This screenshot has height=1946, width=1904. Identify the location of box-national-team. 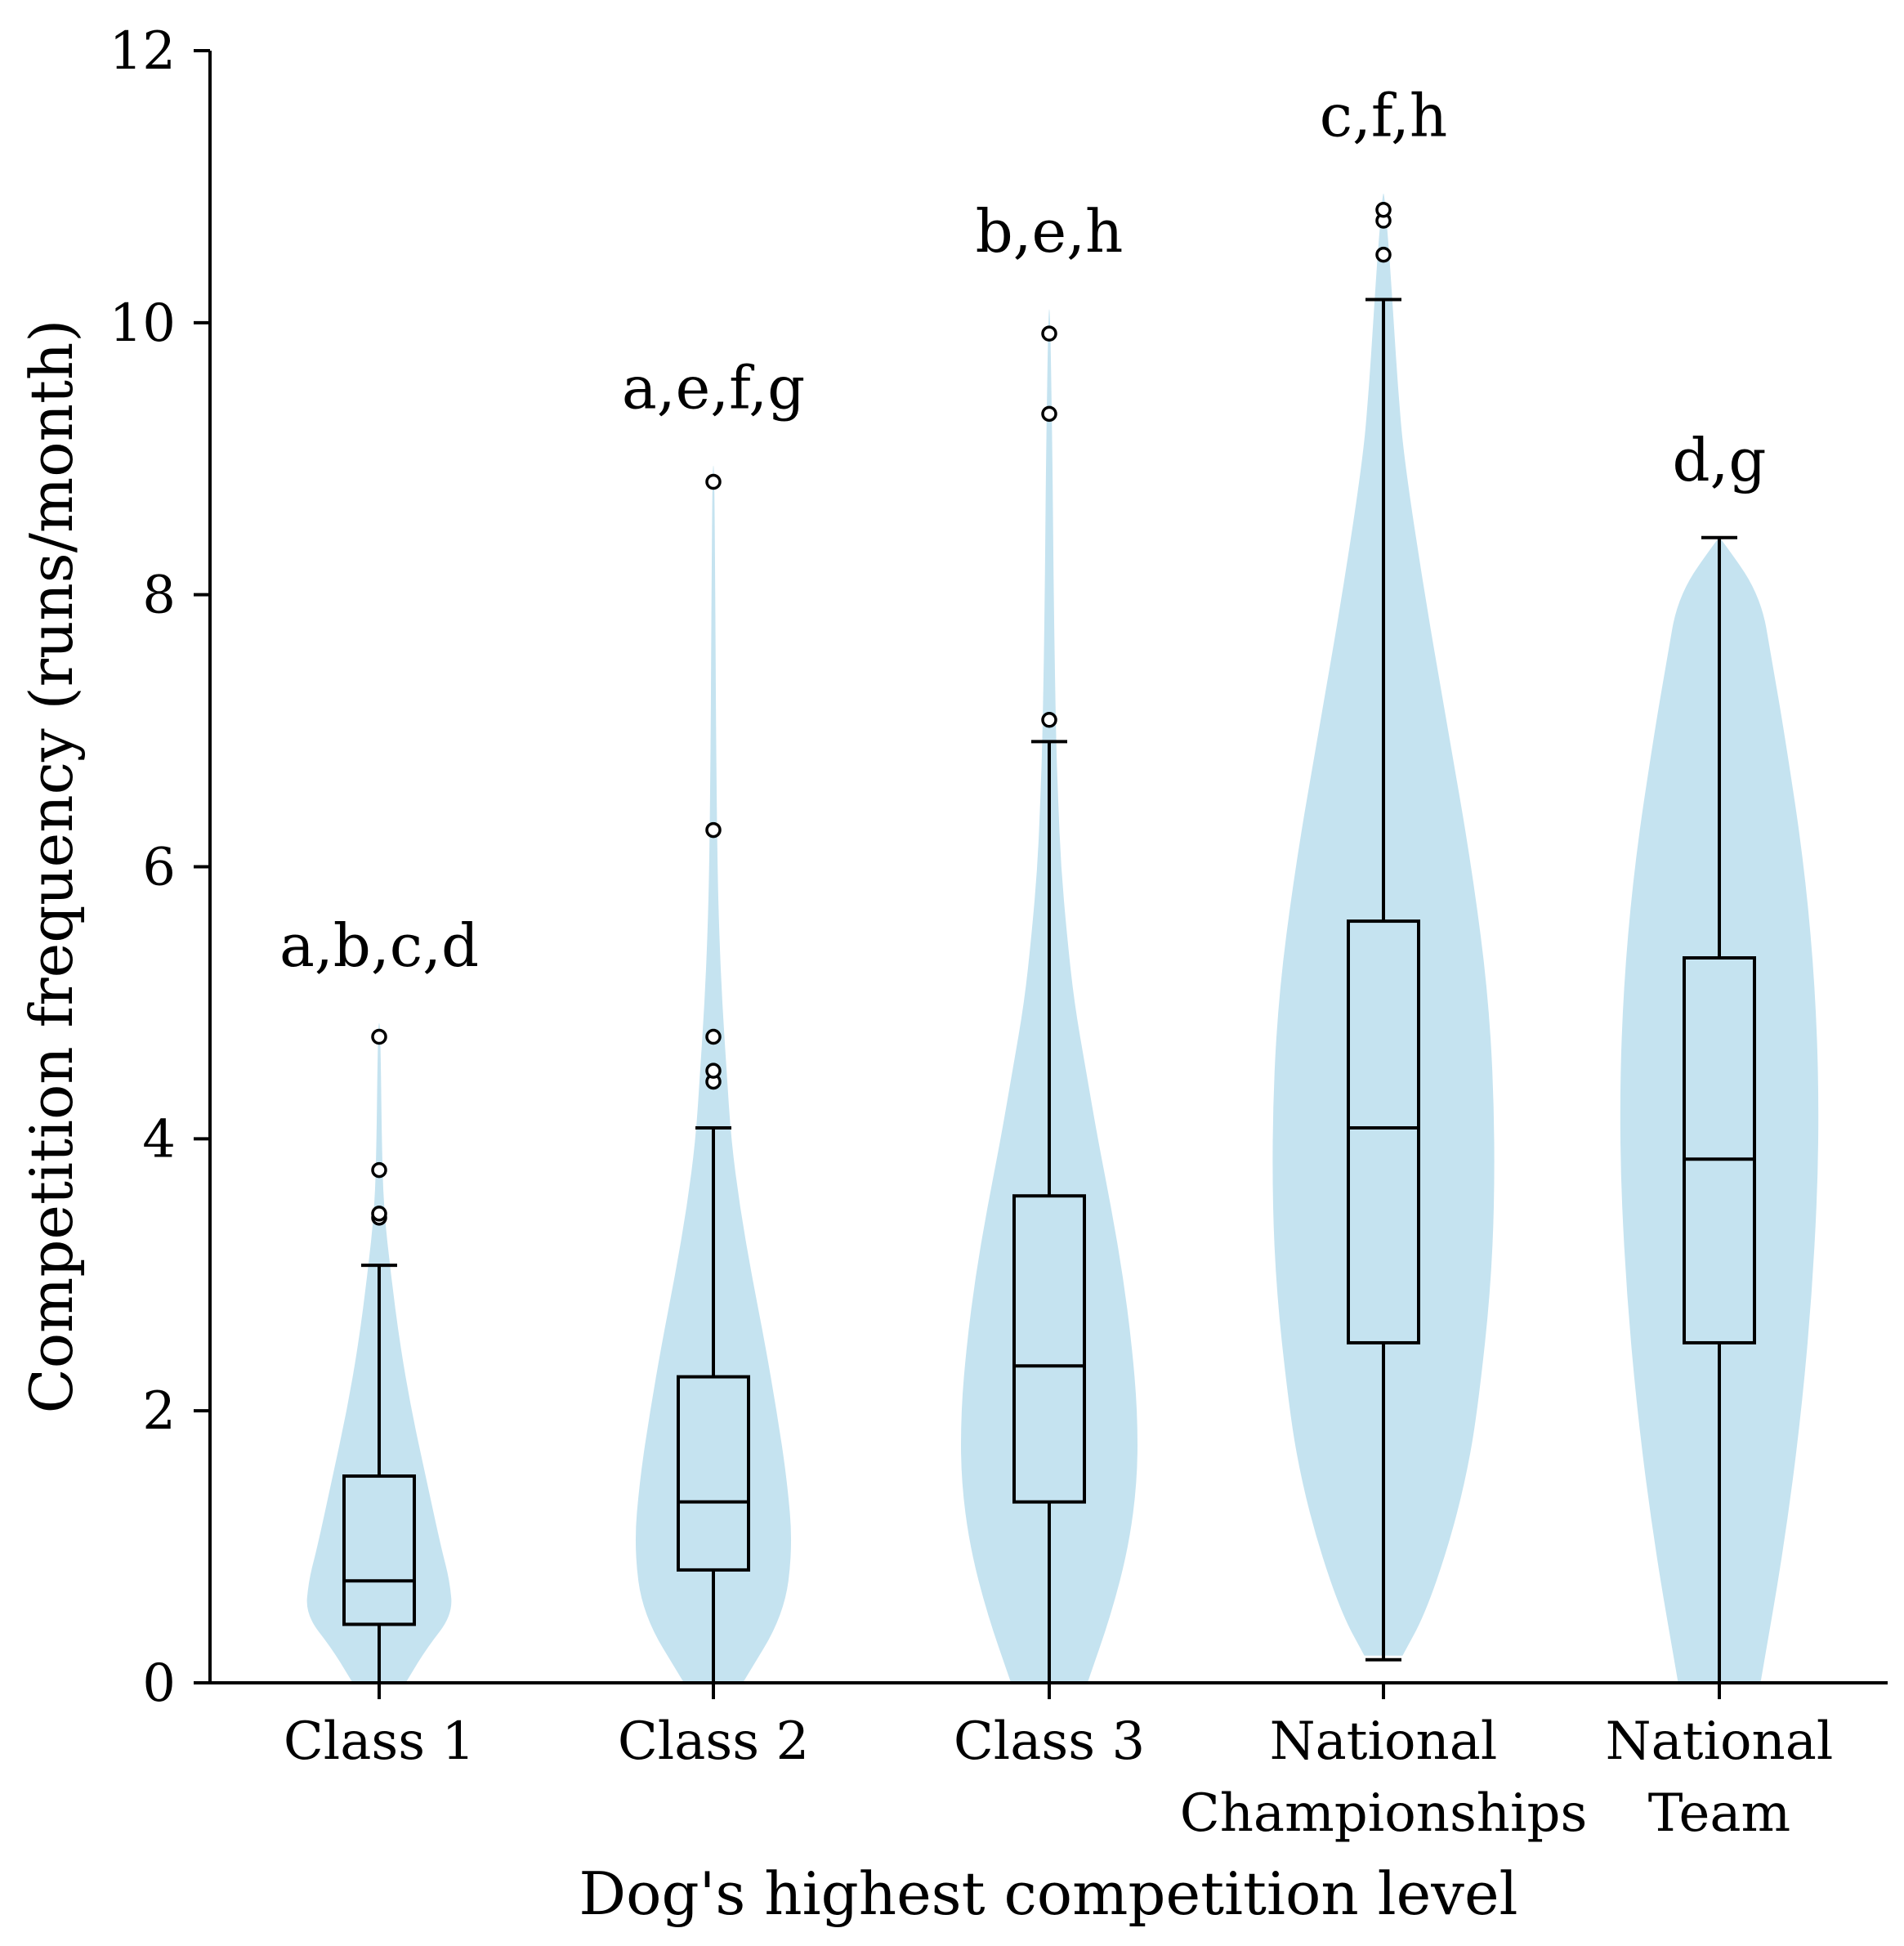
(1719, 1149).